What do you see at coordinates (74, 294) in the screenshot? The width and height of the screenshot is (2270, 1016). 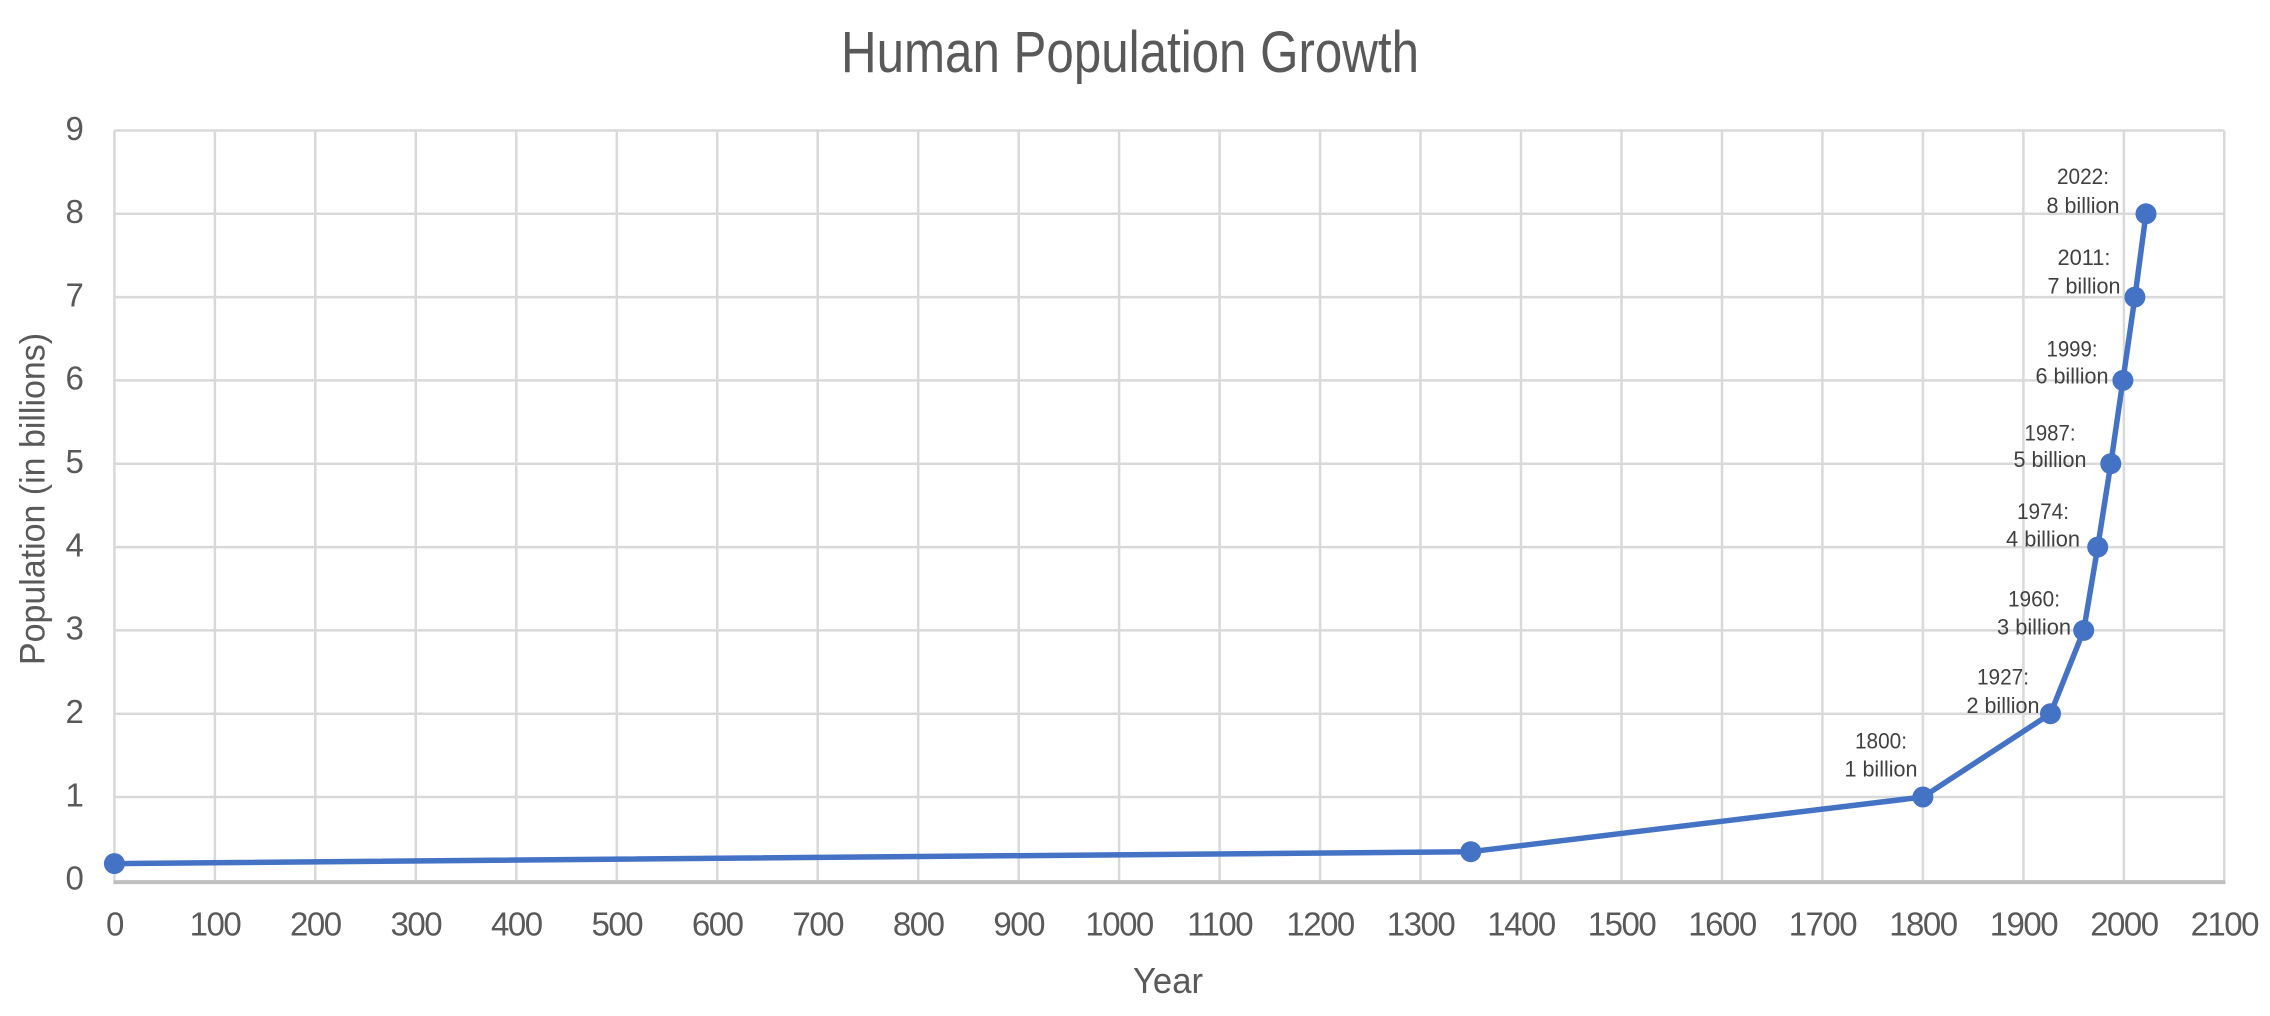 I see `svg-text: 7` at bounding box center [74, 294].